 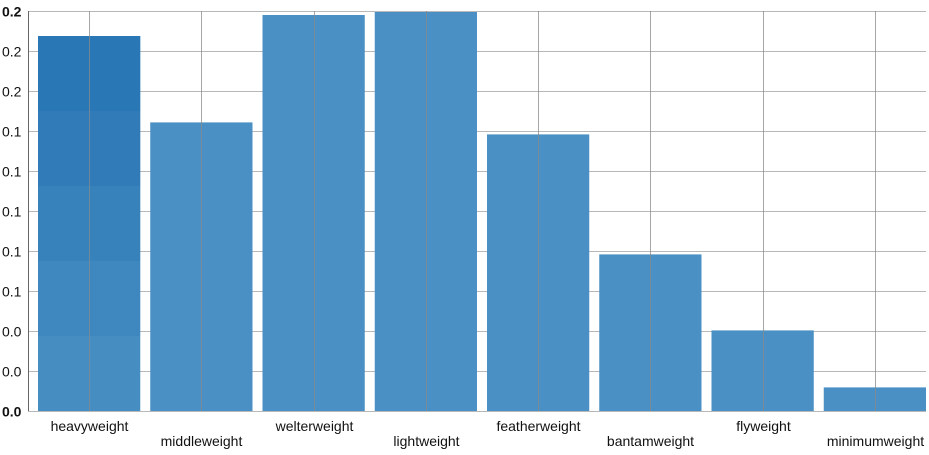 What do you see at coordinates (425, 211) in the screenshot?
I see `bar-lightweight` at bounding box center [425, 211].